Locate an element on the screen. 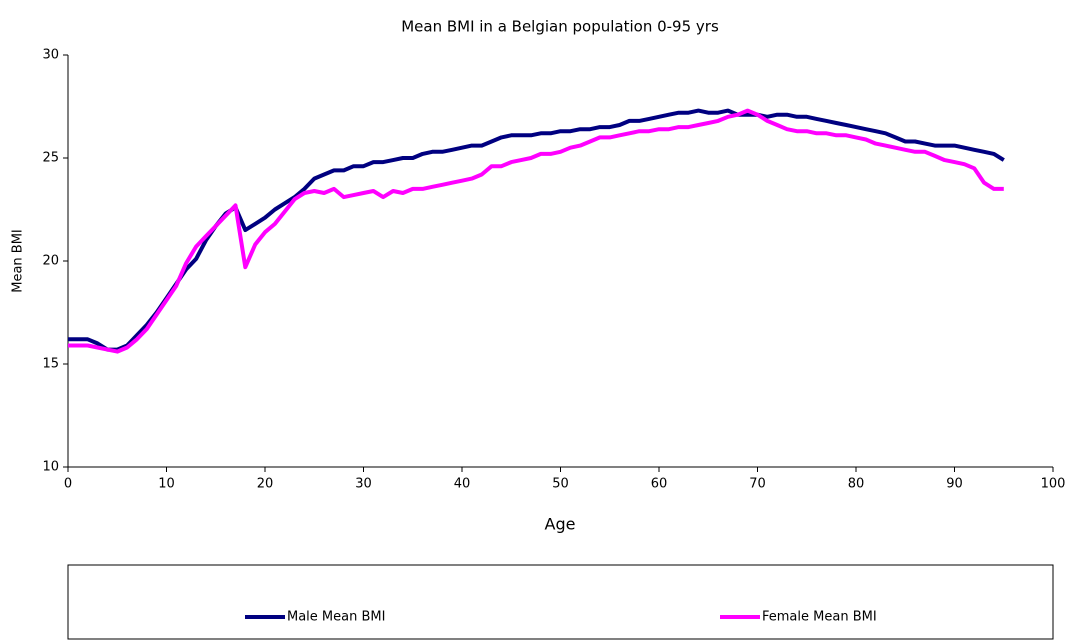 The image size is (1073, 640). y-tick-label: 10 is located at coordinates (50, 467).